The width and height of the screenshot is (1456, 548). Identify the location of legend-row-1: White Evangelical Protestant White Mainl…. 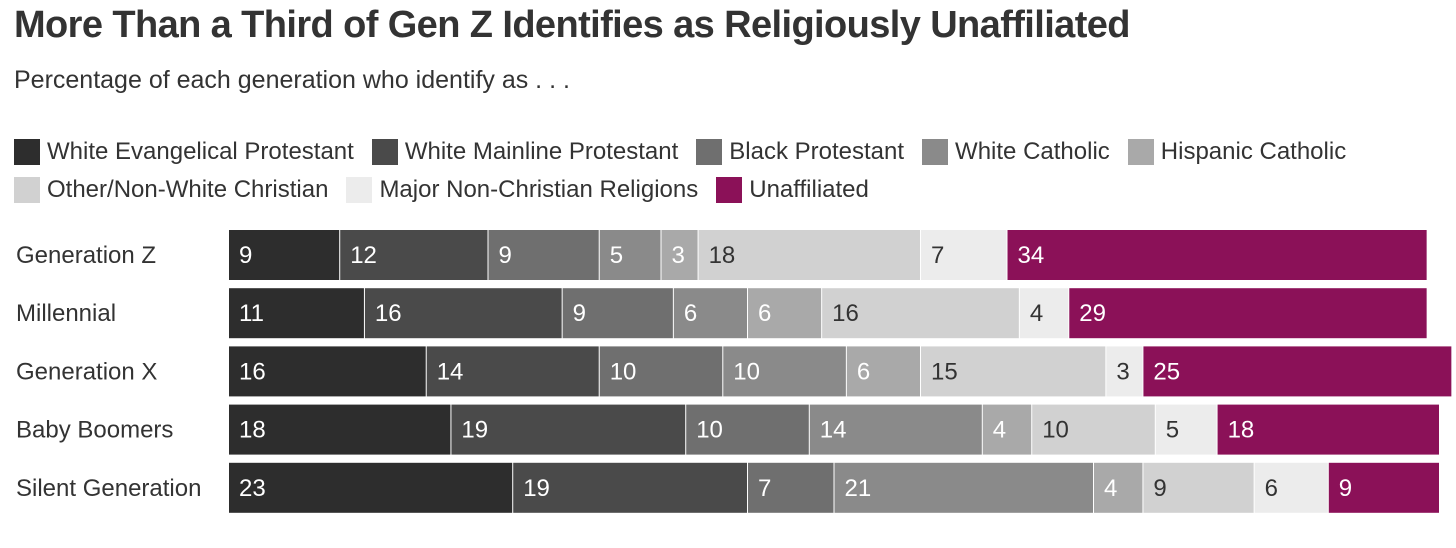
(729, 152).